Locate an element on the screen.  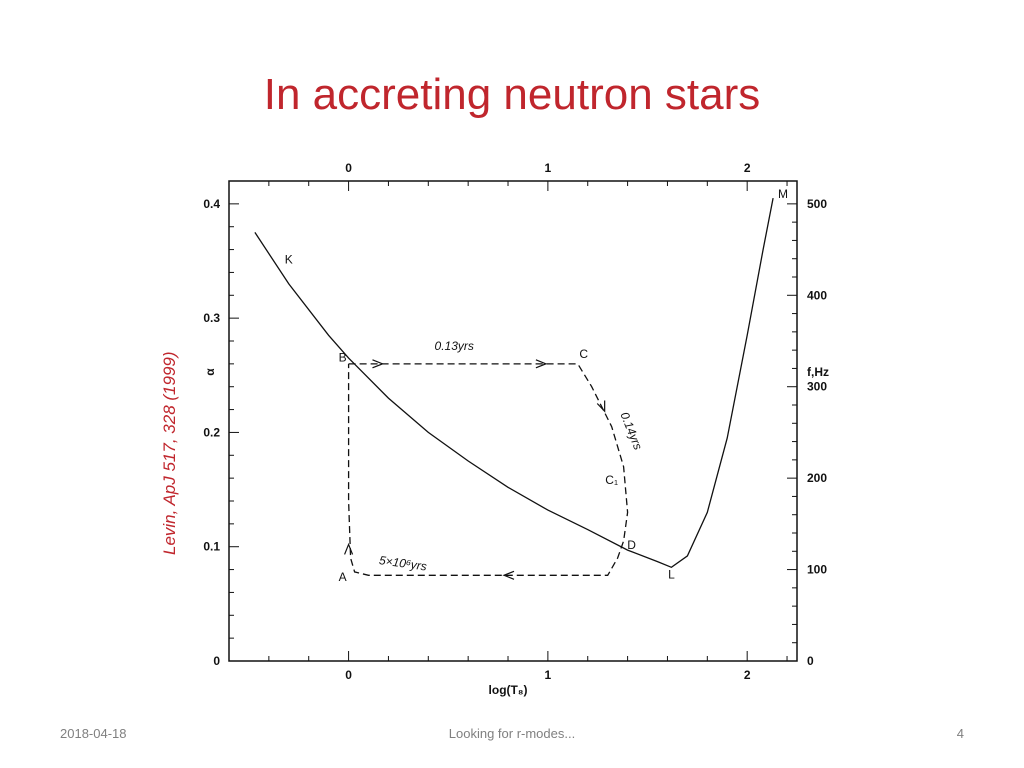
x-tick-label-bottom: 1 is located at coordinates (548, 675).